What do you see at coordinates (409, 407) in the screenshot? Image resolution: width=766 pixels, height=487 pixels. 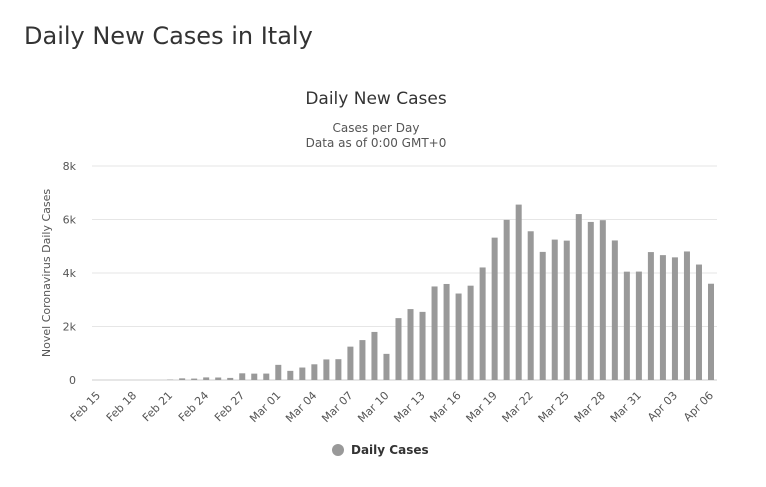 I see `x-tick-label: Mar 13` at bounding box center [409, 407].